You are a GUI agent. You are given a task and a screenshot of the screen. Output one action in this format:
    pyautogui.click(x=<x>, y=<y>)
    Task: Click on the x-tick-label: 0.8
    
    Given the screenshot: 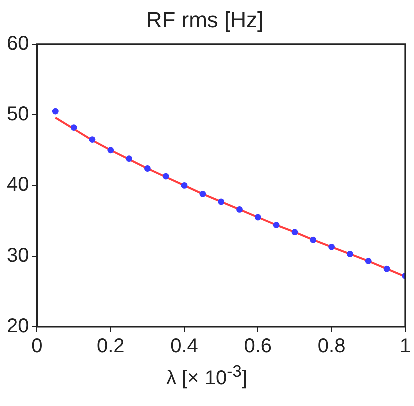 What is the action you would take?
    pyautogui.click(x=332, y=347)
    